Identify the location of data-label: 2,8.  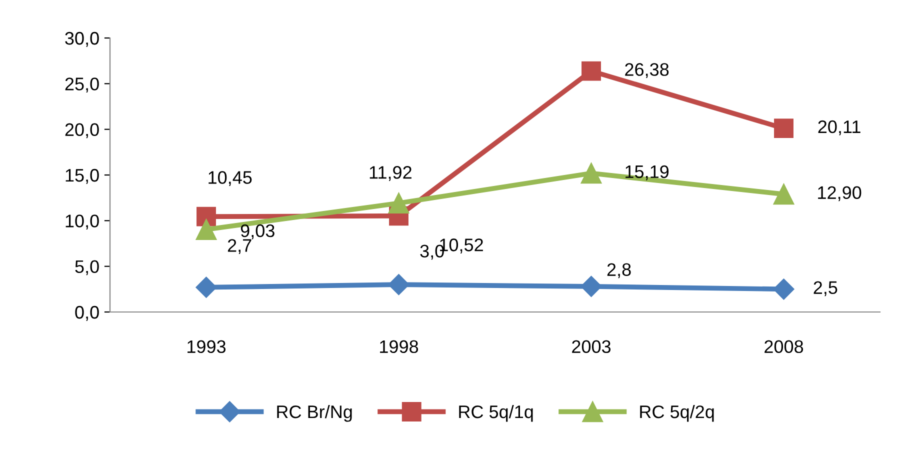
(619, 270).